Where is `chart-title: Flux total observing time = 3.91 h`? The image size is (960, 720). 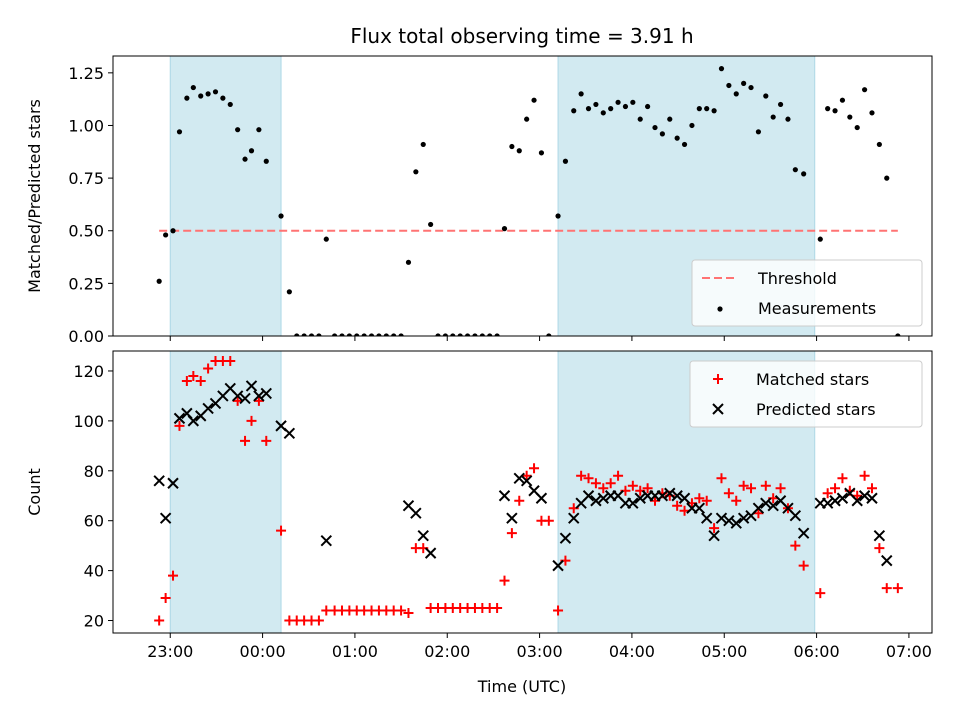
chart-title: Flux total observing time = 3.91 h is located at coordinates (521, 36).